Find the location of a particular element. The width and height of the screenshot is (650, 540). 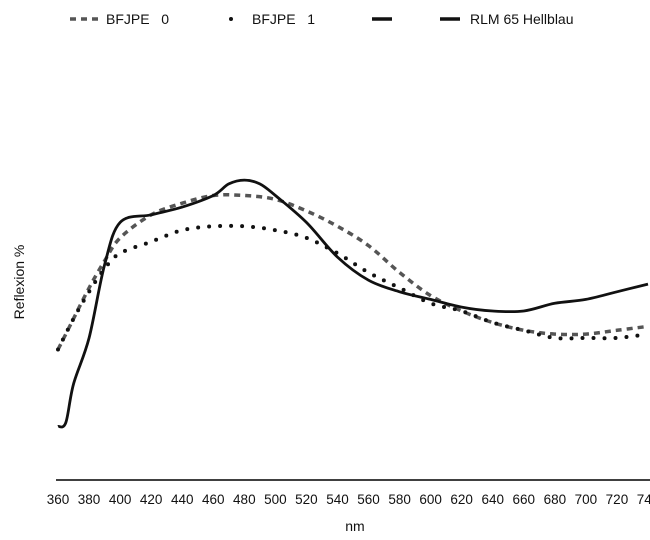

legend-label-bfjpe-1: BFJPE 1 is located at coordinates (283, 19).